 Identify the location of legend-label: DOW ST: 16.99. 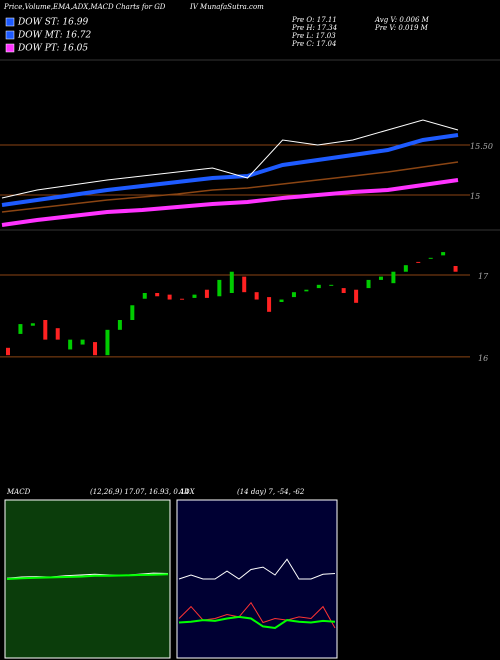
(52, 23).